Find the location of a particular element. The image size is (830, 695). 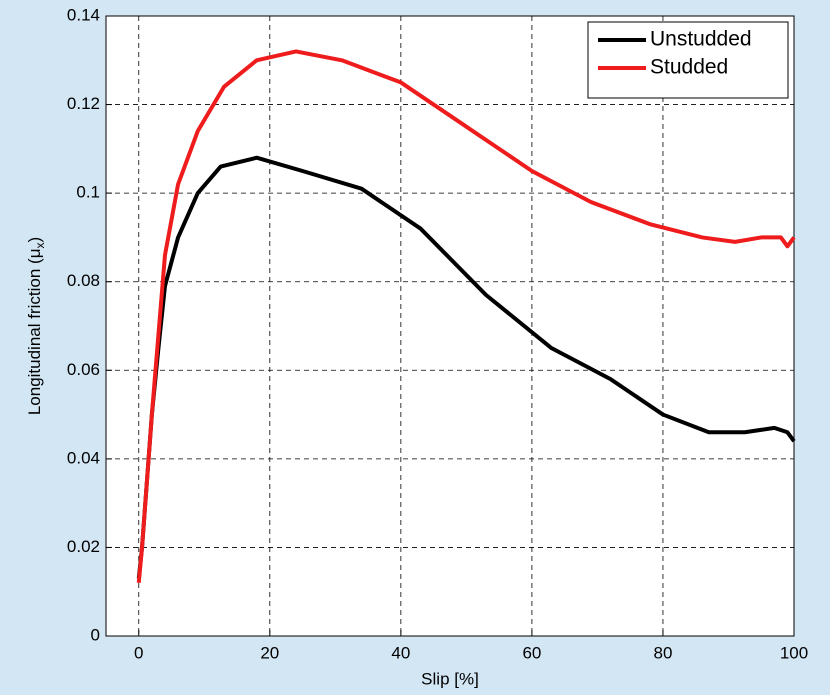

x-tick-label: 40 is located at coordinates (400, 652).